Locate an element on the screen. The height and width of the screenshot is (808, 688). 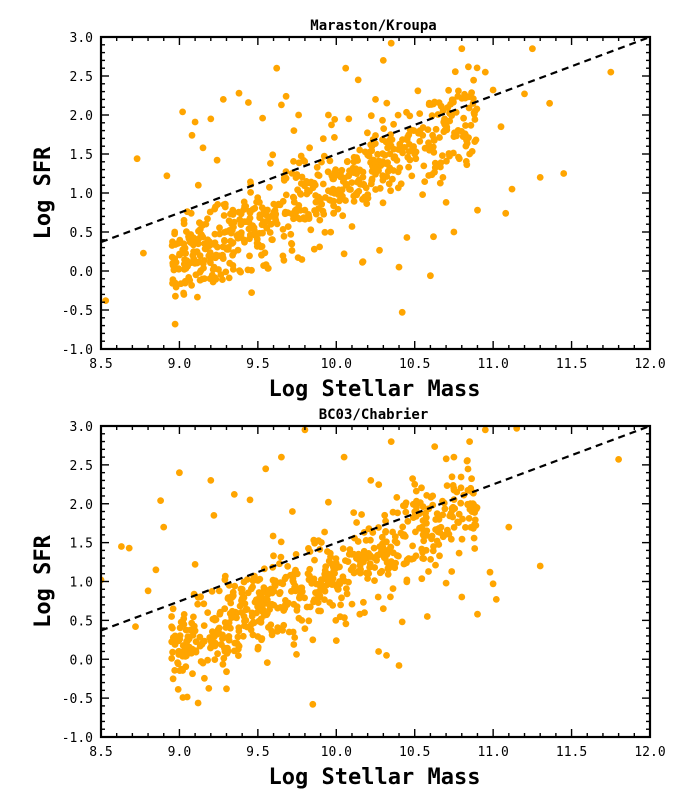
x-tick-label: 10.5 is located at coordinates (414, 364).